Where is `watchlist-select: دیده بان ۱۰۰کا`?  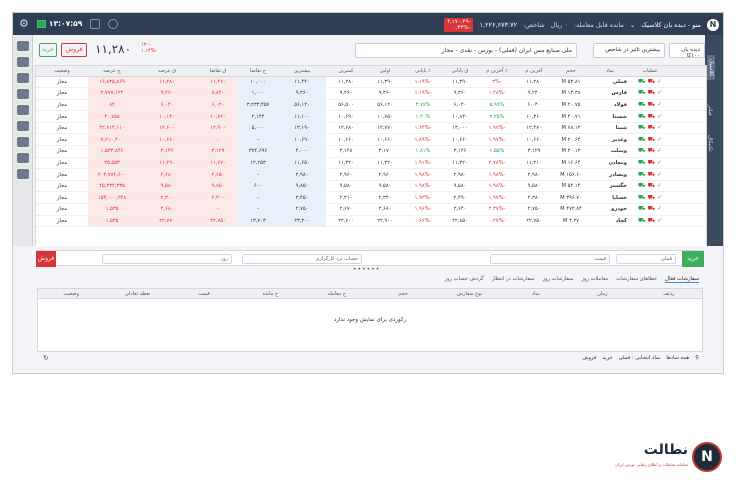
watchlist-select: دیده بان ۱۰۰کا is located at coordinates (687, 51).